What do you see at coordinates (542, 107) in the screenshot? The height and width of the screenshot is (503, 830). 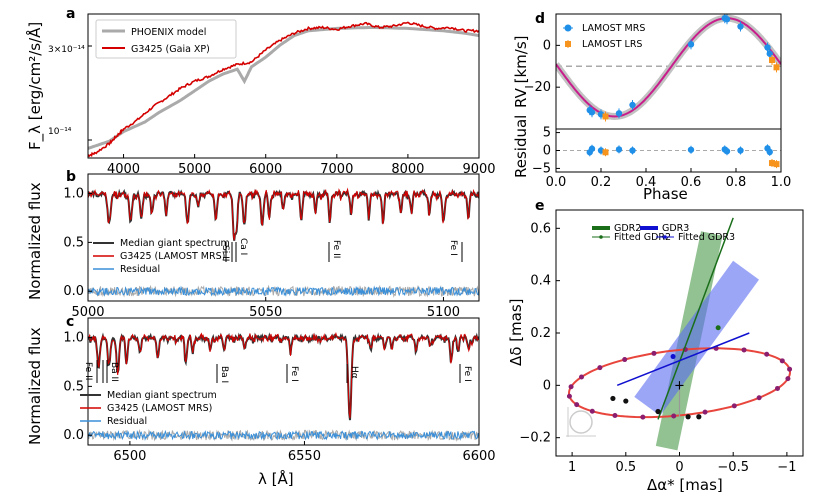 I see `d-yticks: 0 −20 5 0 −5` at bounding box center [542, 107].